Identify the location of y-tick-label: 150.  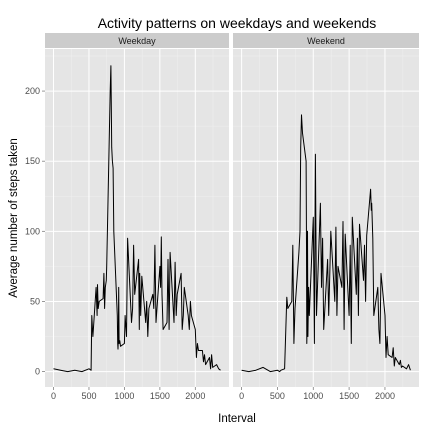
(32, 161).